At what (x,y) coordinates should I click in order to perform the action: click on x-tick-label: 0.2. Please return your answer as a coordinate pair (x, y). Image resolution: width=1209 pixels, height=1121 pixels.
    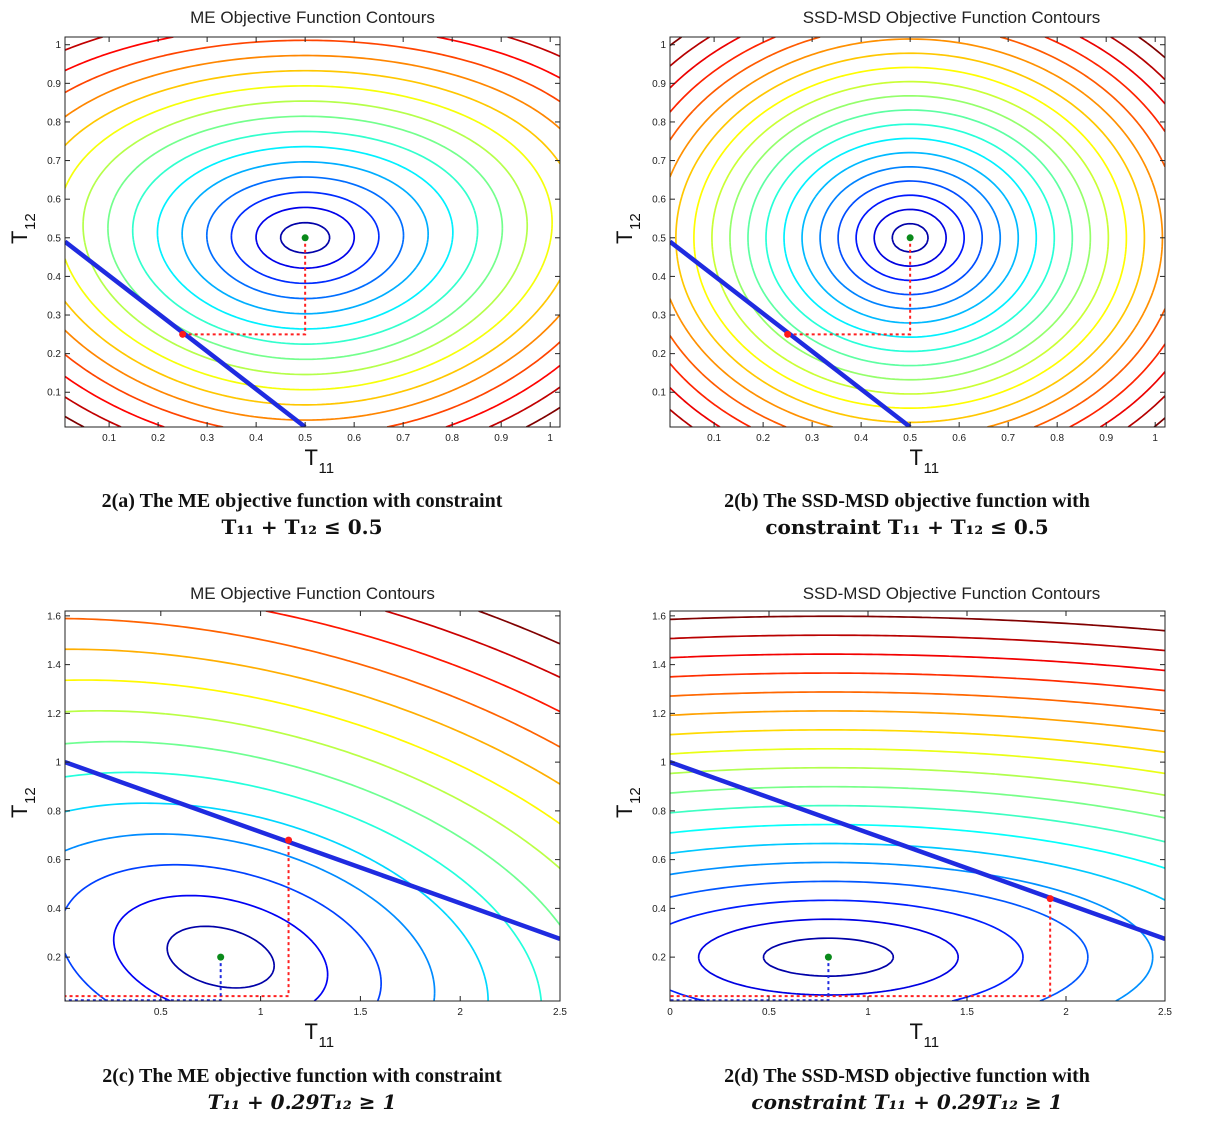
    Looking at the image, I should click on (158, 438).